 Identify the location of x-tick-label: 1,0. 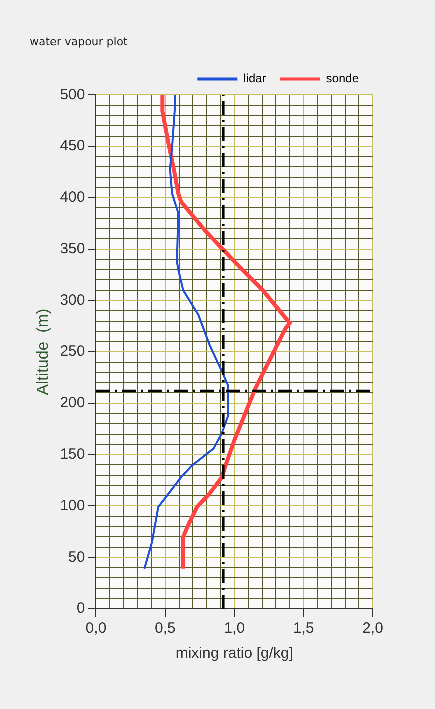
(235, 629).